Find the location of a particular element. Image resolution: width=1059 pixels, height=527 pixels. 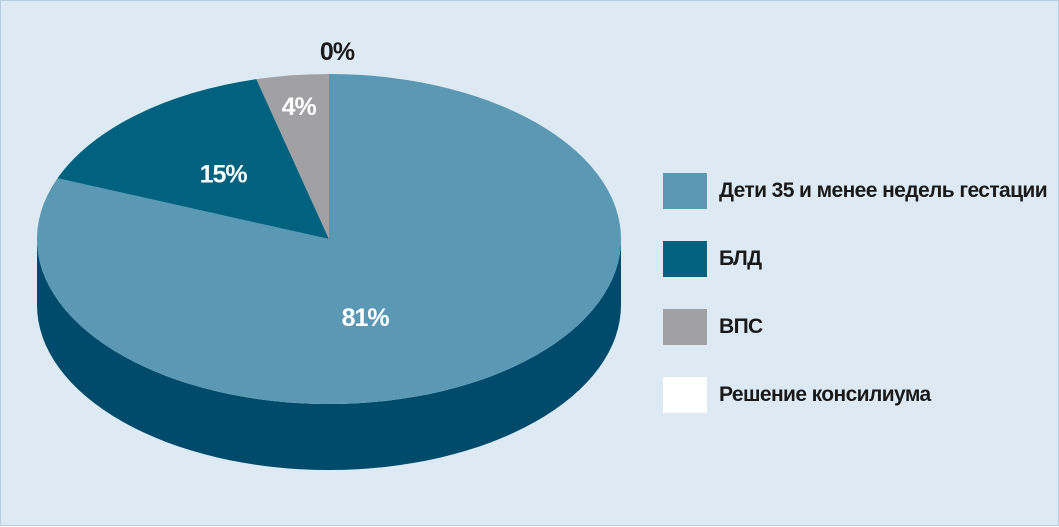

legend-label: Дети 35 и менее недель гестации is located at coordinates (883, 190).